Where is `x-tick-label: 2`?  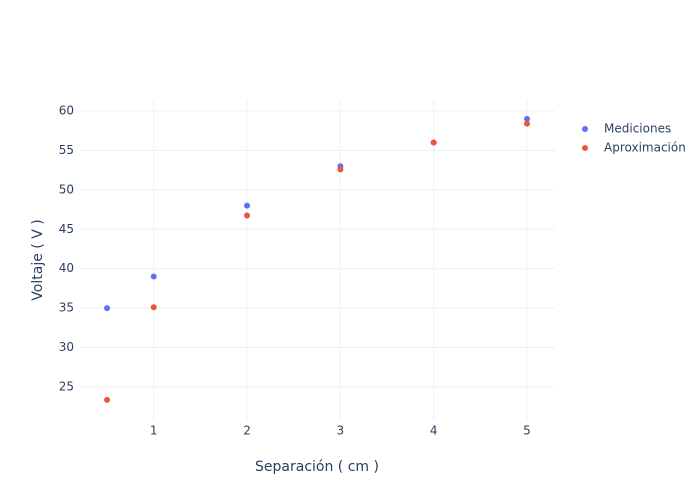 x-tick-label: 2 is located at coordinates (247, 431).